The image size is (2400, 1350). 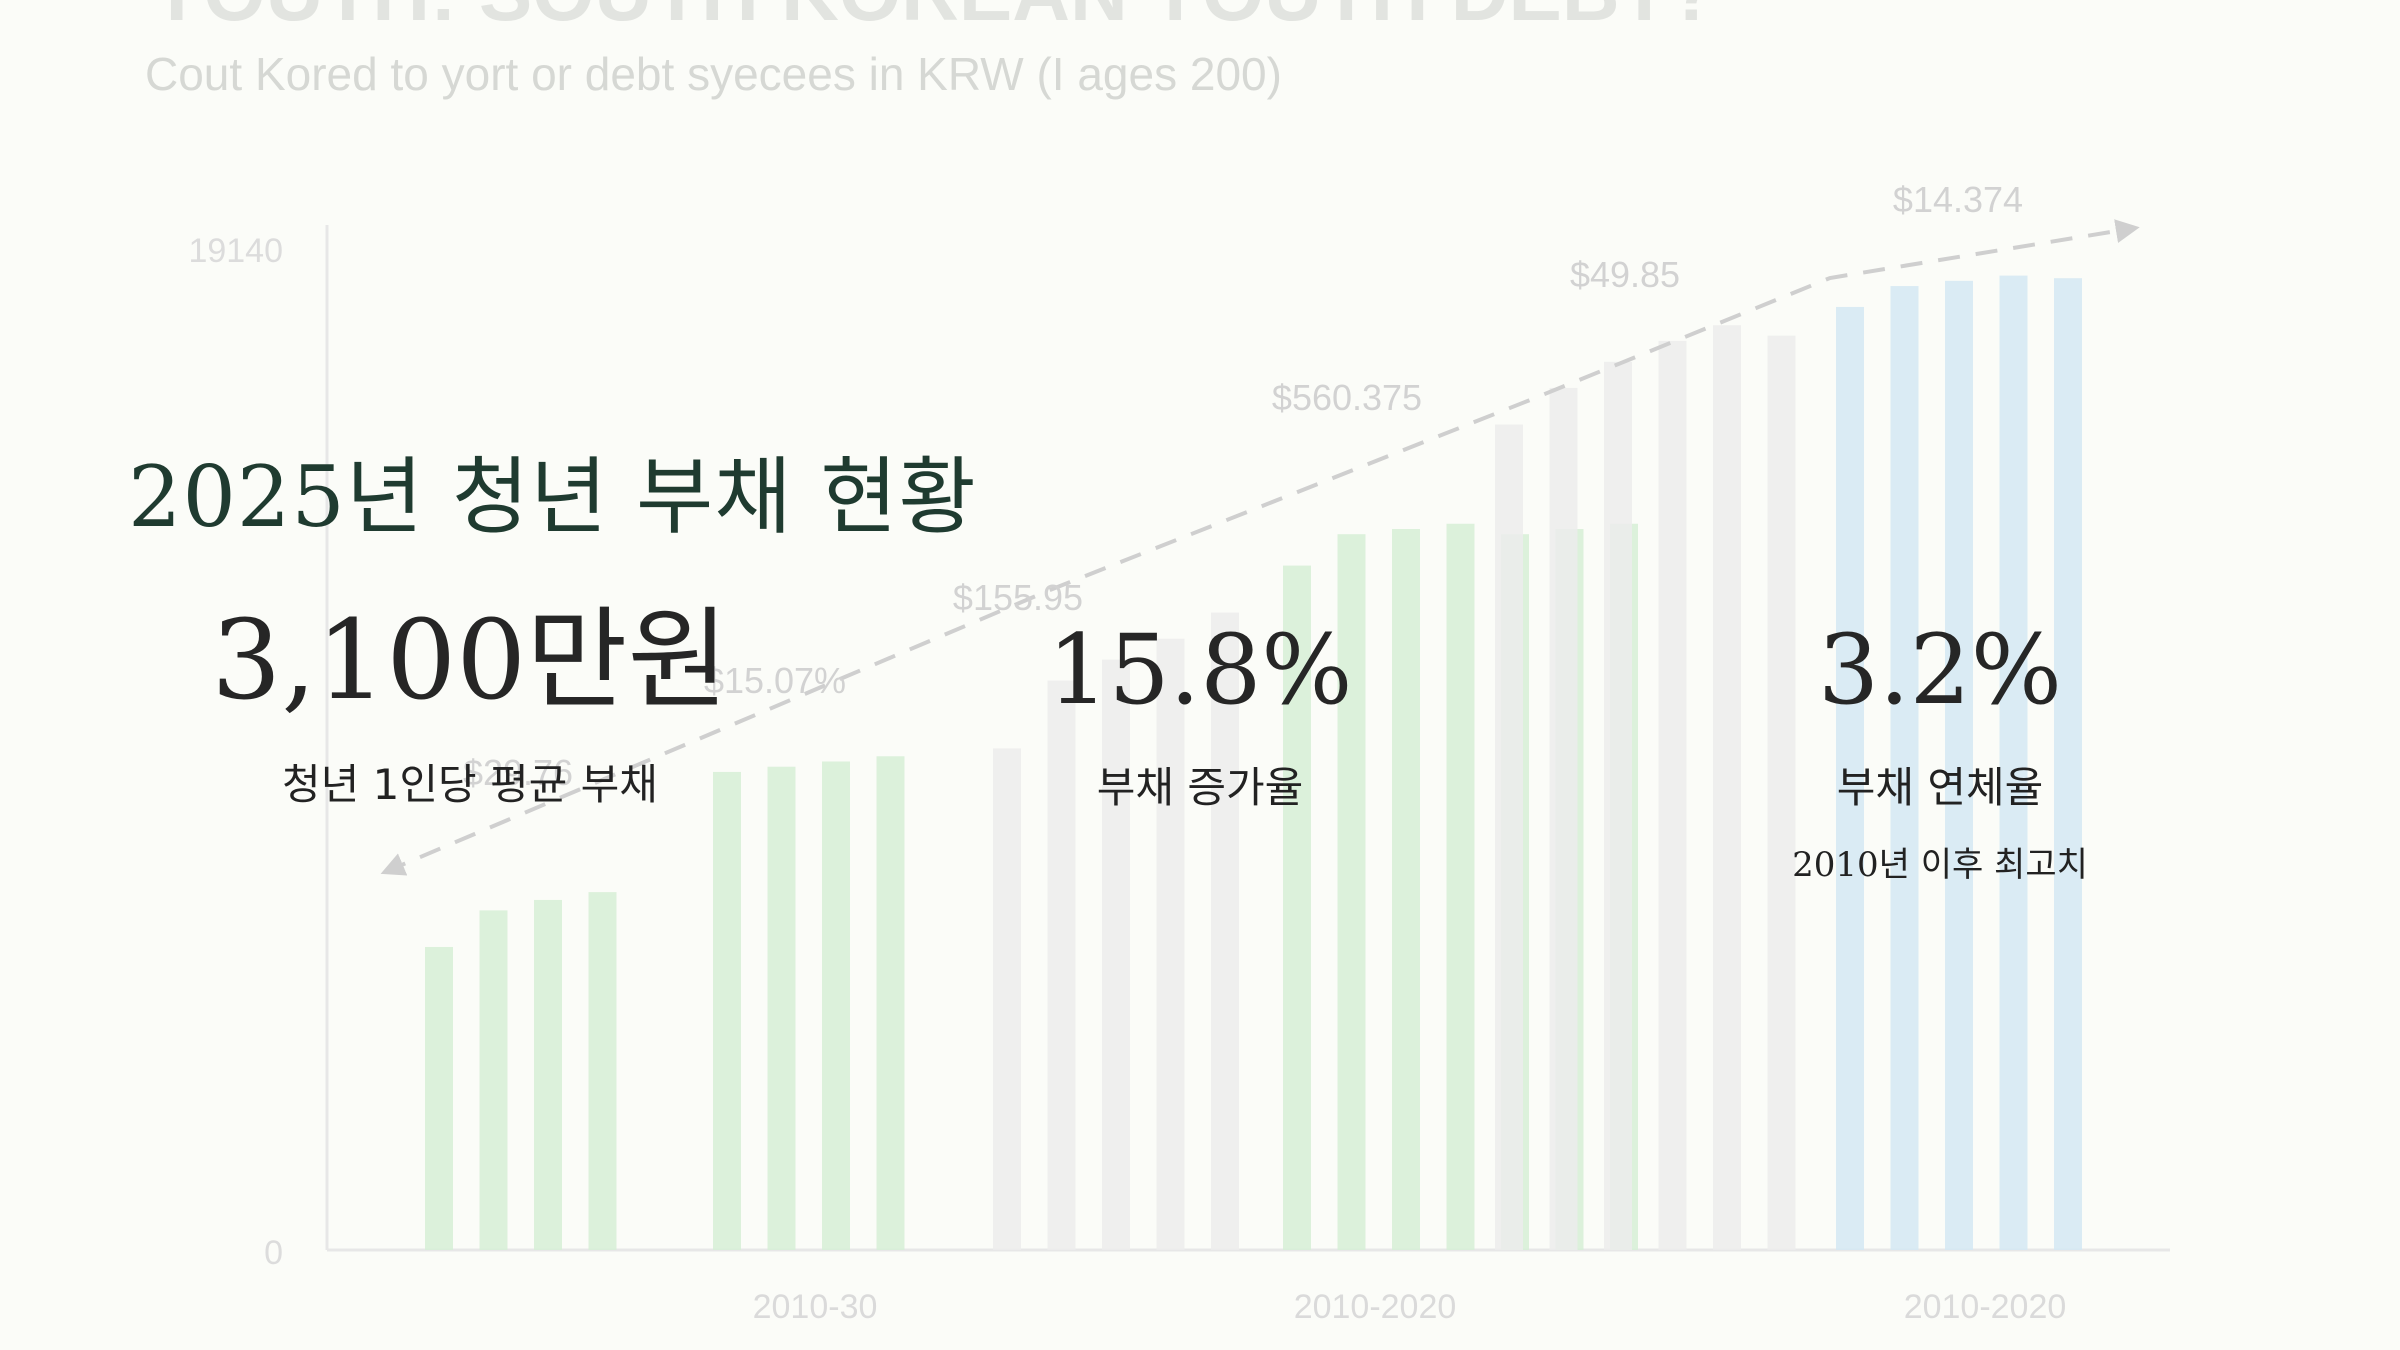 I want to click on stat-delinquency-value: 3.2%, so click(x=1940, y=670).